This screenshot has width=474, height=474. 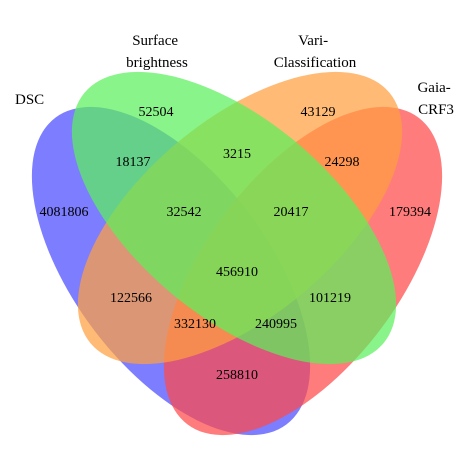 I want to click on count-all-four: 456910, so click(x=237, y=272).